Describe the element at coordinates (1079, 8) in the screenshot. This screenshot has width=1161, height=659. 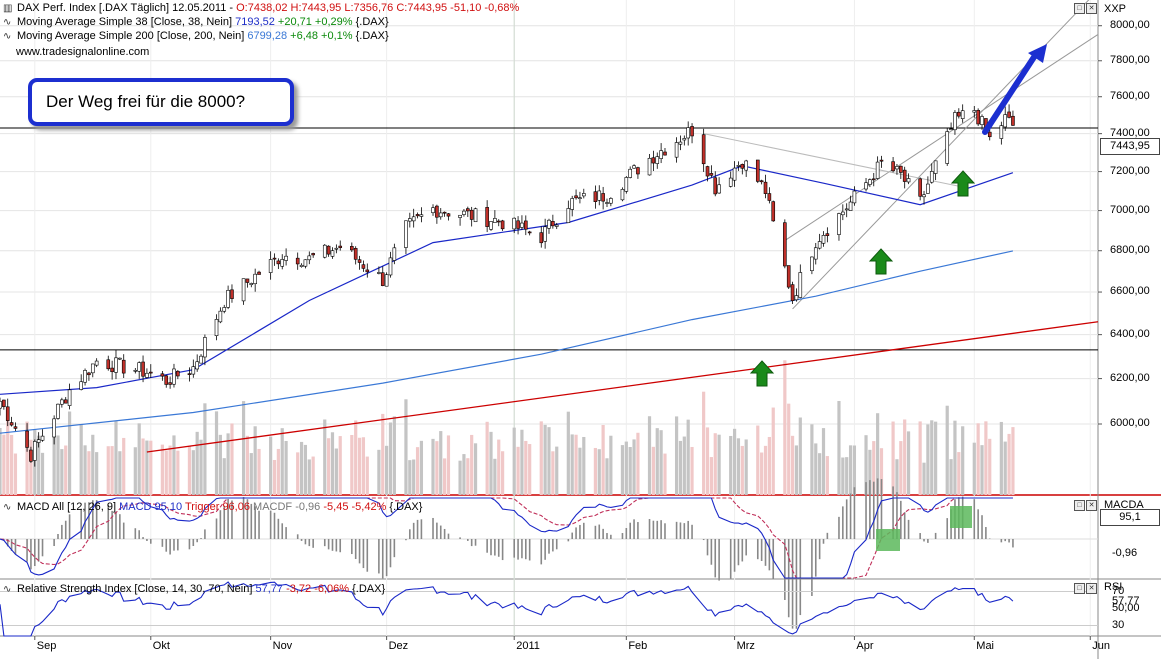
I see `main-panel-maximize-button: □` at that location.